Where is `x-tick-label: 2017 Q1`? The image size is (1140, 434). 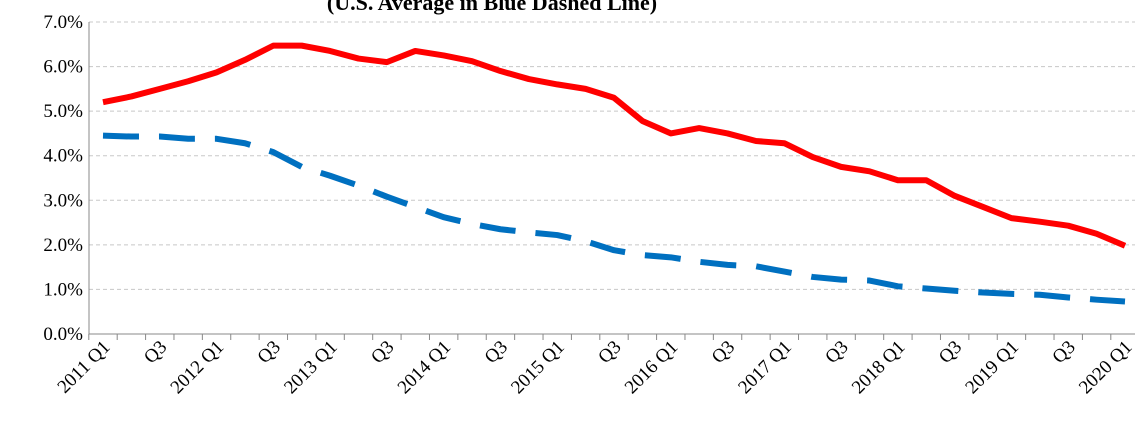
x-tick-label: 2017 Q1 is located at coordinates (765, 368).